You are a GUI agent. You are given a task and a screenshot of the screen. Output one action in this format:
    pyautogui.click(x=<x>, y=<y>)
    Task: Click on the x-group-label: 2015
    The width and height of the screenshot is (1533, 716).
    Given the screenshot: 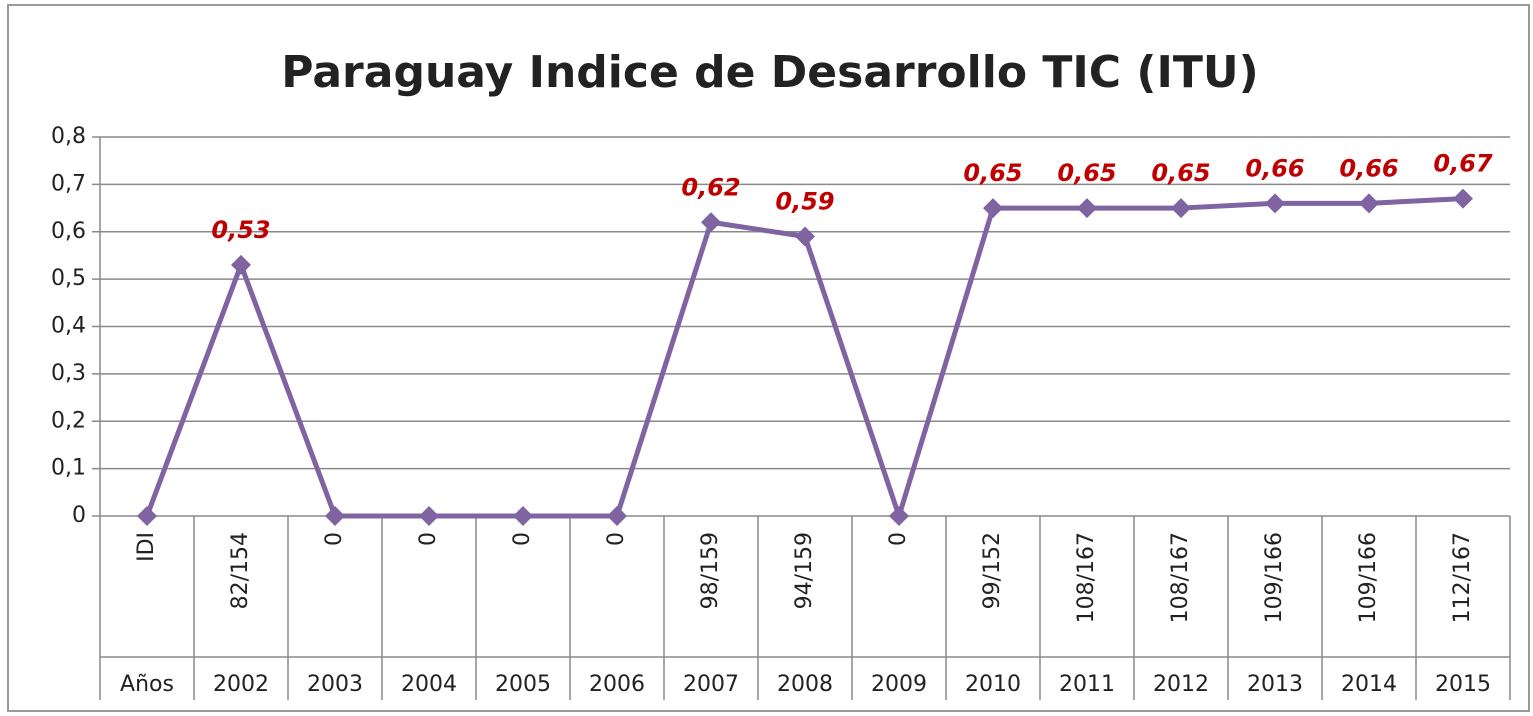 What is the action you would take?
    pyautogui.click(x=1463, y=684)
    